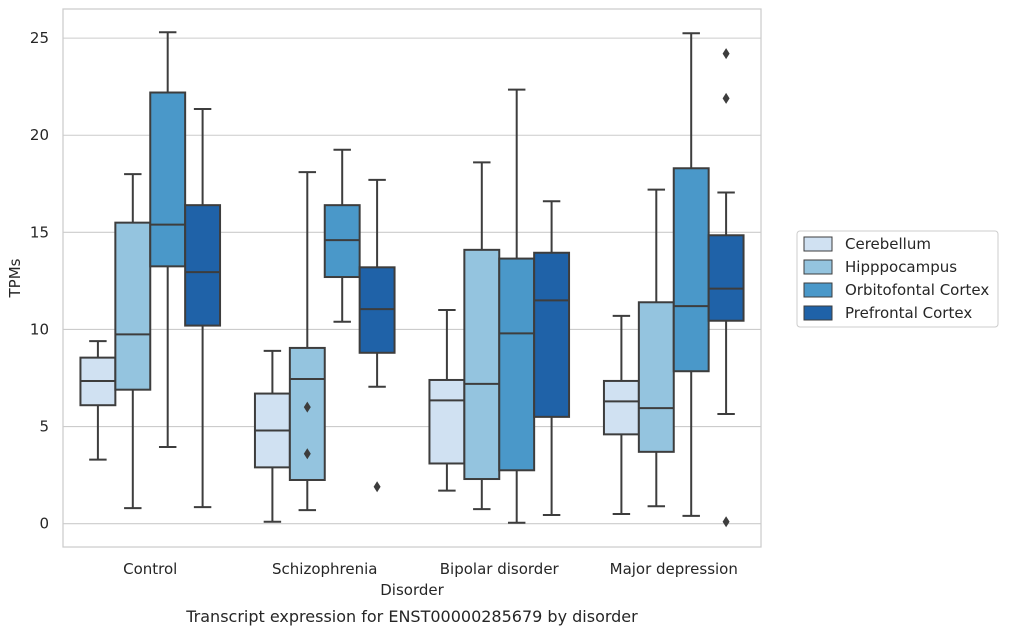 This screenshot has height=634, width=1009. I want to click on legend-label: Cerebellum, so click(888, 244).